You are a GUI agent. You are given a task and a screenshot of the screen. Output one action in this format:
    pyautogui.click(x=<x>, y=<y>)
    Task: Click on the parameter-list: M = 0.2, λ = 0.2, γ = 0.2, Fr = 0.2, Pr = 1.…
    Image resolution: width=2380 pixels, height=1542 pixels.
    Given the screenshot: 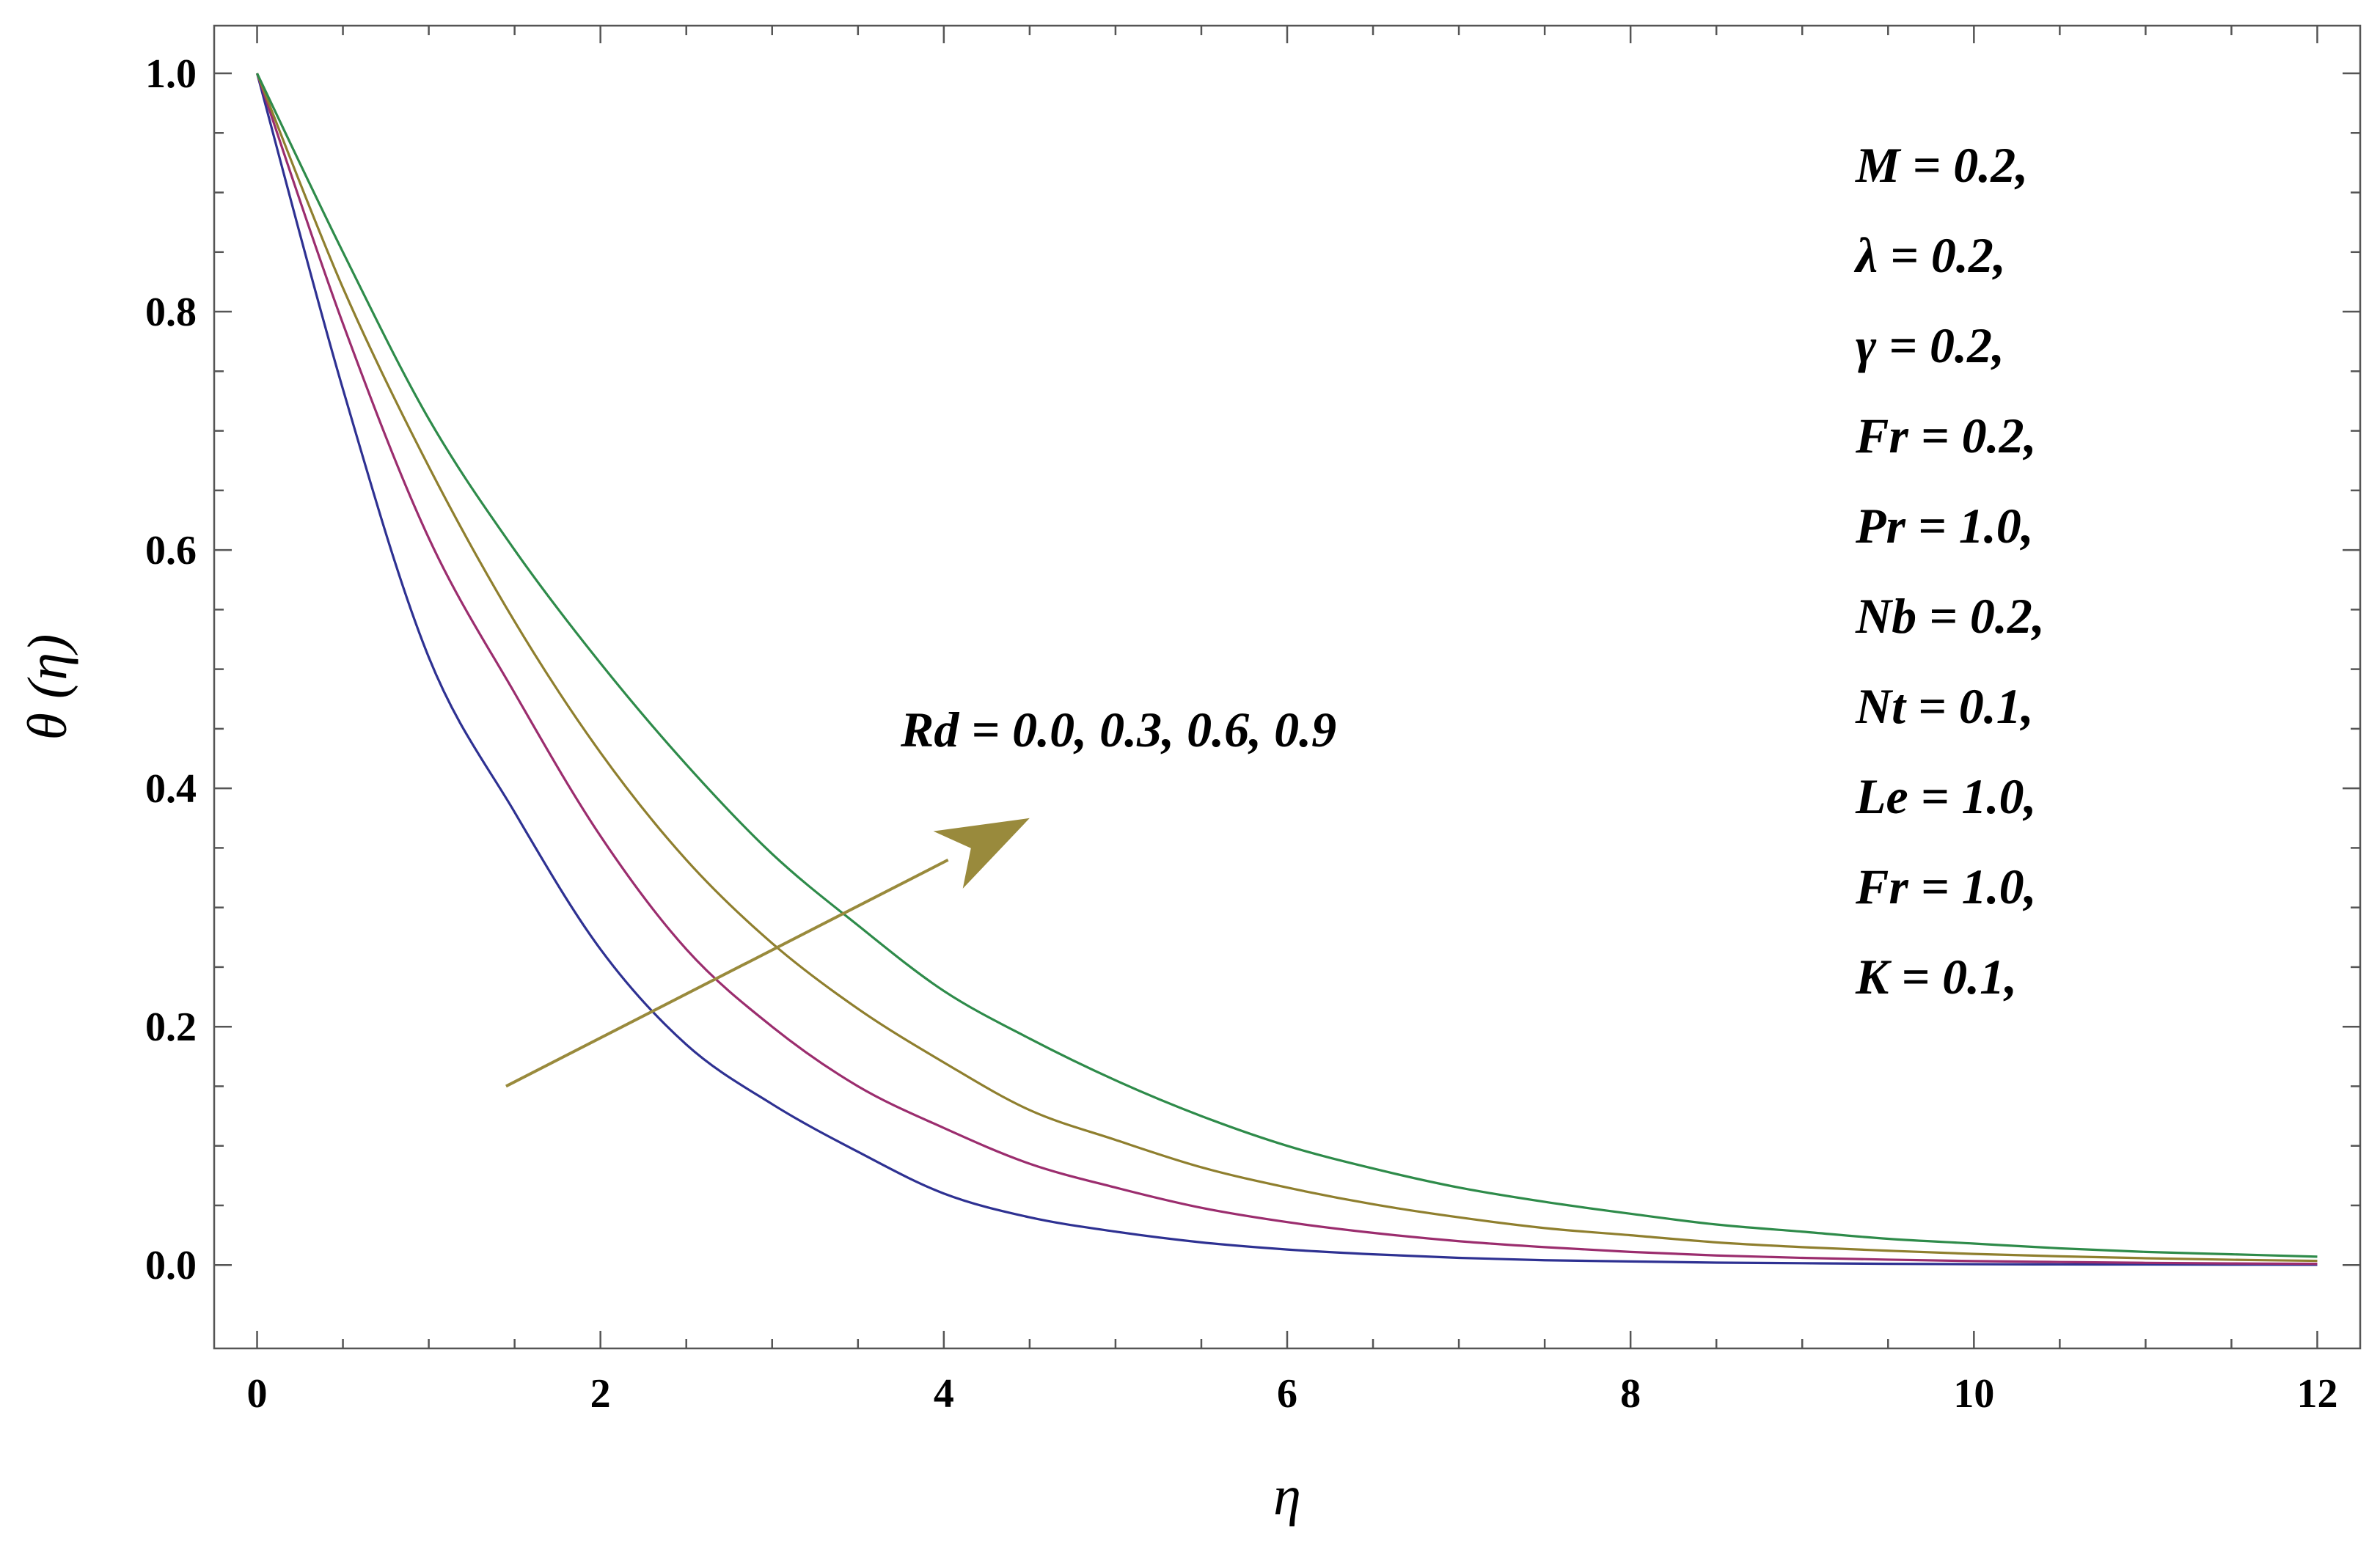 What is the action you would take?
    pyautogui.click(x=1949, y=571)
    